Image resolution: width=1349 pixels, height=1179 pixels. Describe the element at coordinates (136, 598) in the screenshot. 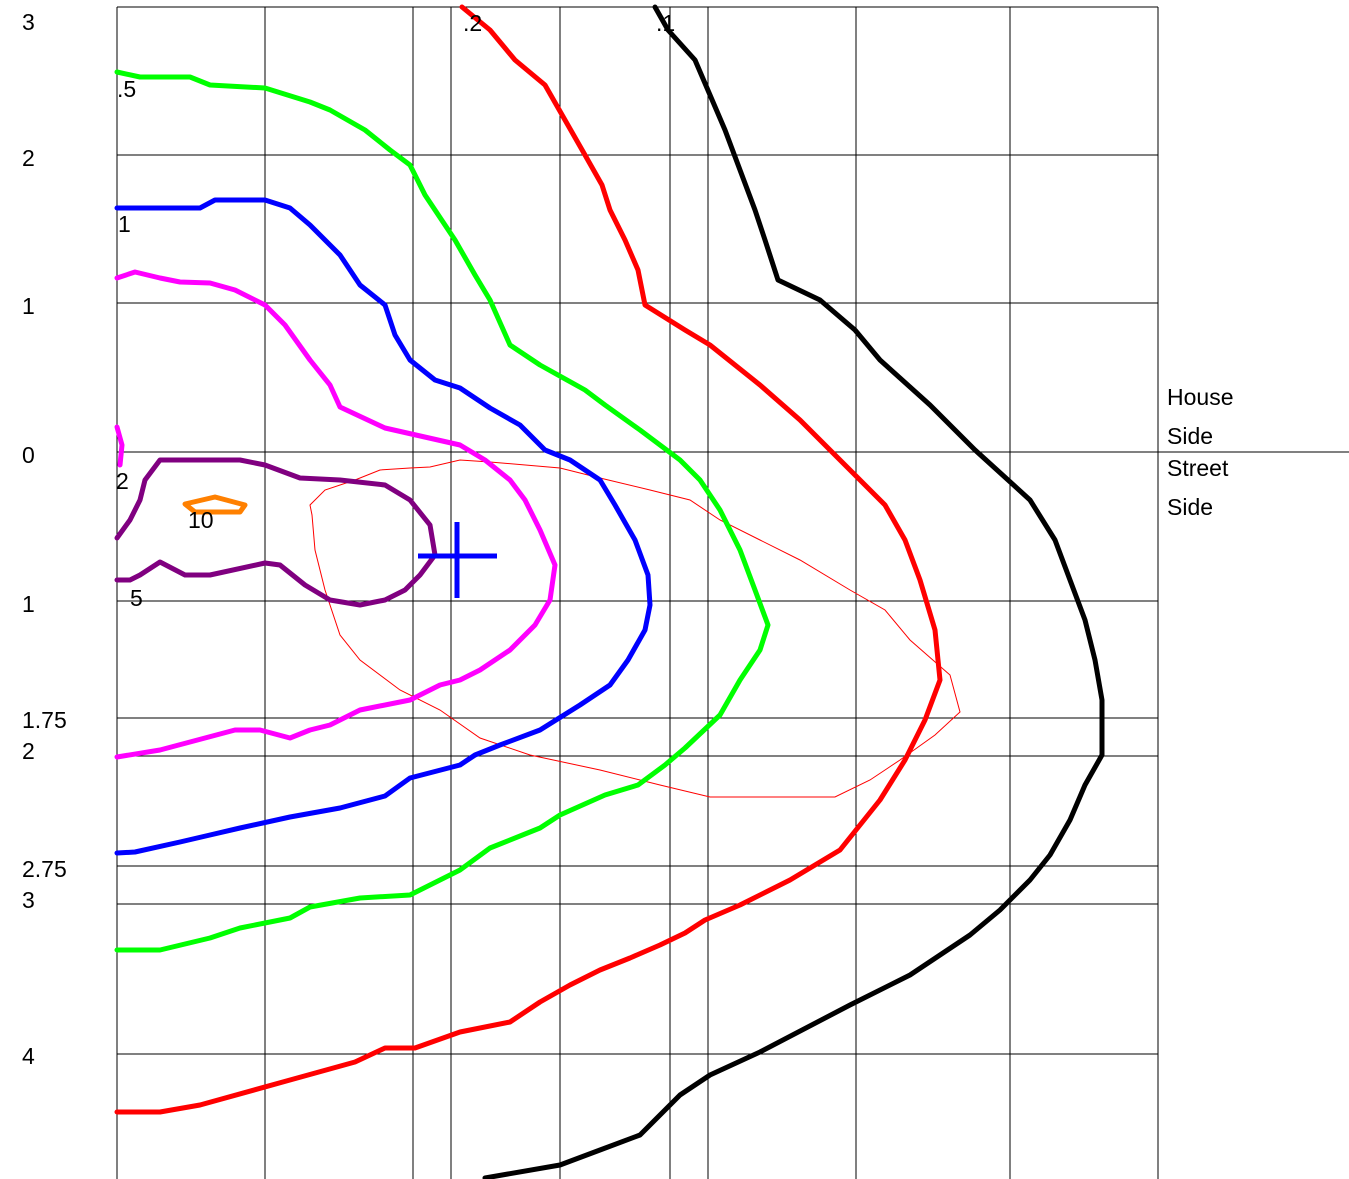

I see `contour-label: 5` at that location.